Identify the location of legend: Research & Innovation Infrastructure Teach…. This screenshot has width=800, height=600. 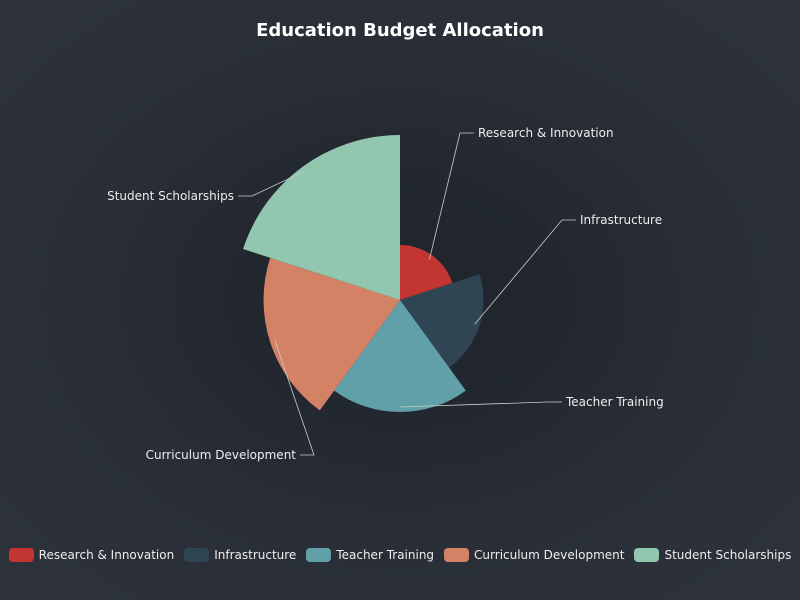
(400, 555).